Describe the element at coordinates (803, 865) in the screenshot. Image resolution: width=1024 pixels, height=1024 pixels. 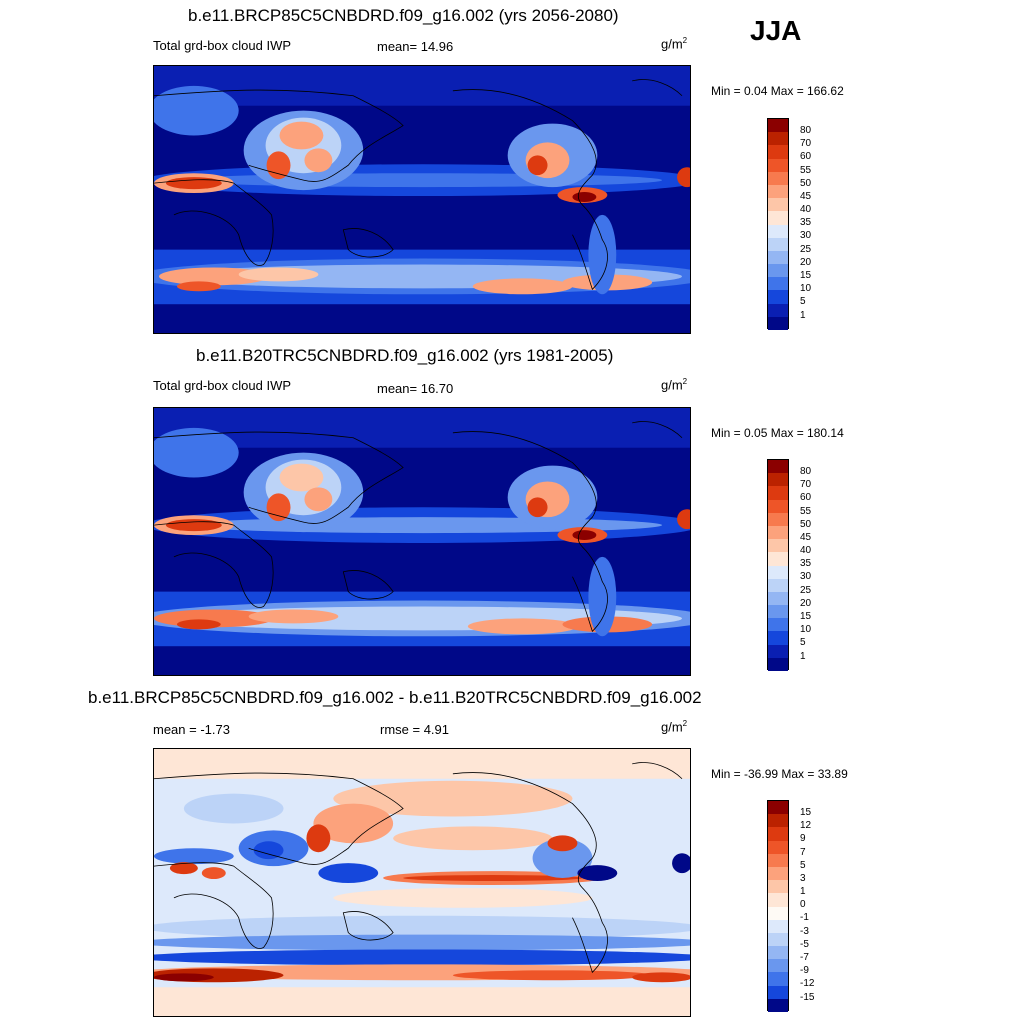
I see `cbar3-tick: 5` at that location.